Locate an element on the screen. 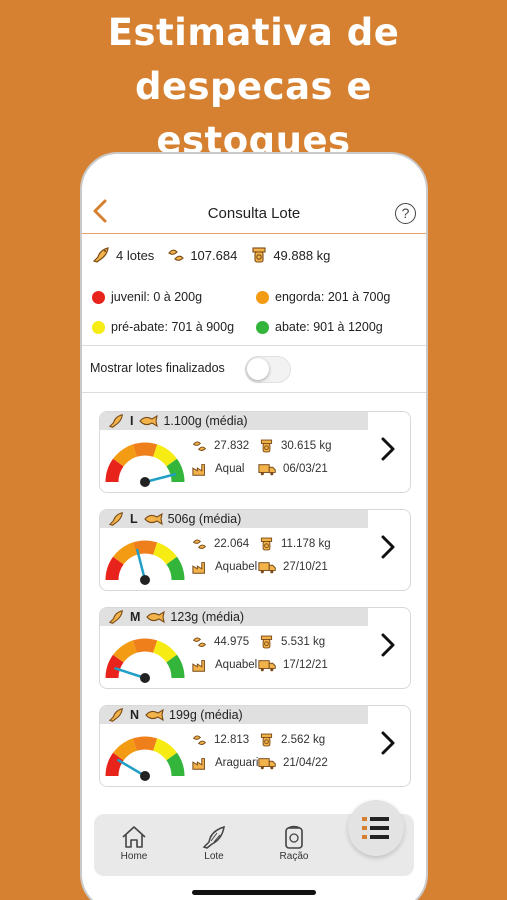 Image resolution: width=507 pixels, height=900 pixels. stat-peso-value: 49.888 kg is located at coordinates (302, 255).